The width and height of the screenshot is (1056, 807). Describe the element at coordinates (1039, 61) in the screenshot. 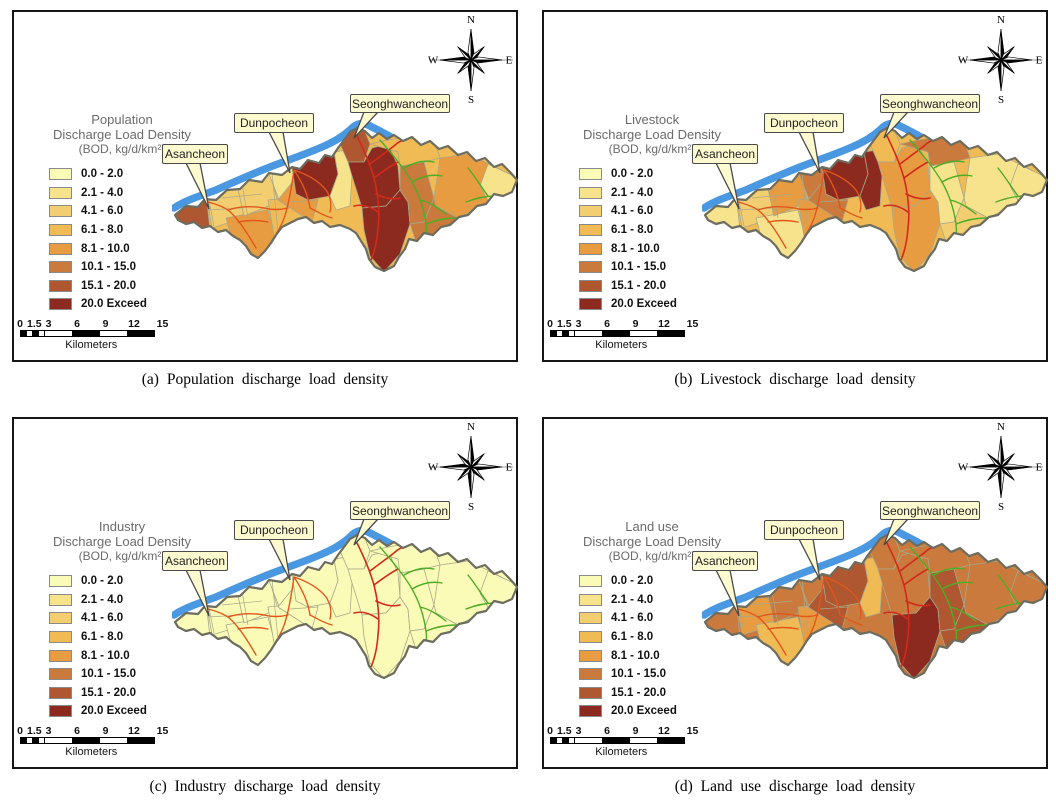

I see `compass-letter: E` at that location.